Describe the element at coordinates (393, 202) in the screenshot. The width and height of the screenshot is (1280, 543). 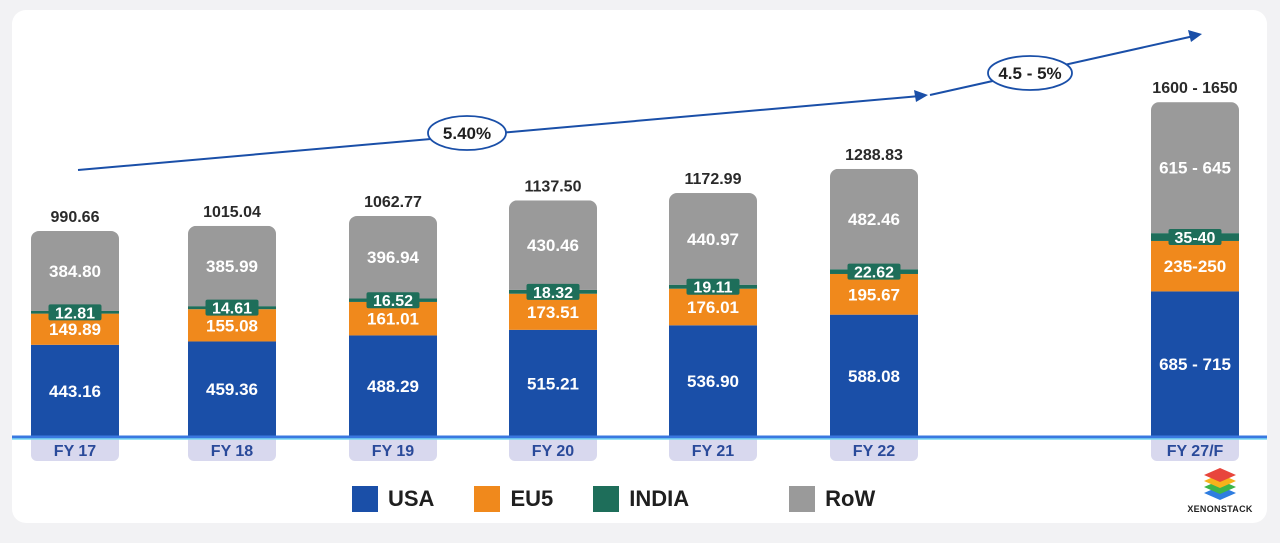
I see `bar-total-label: 1062.77` at that location.